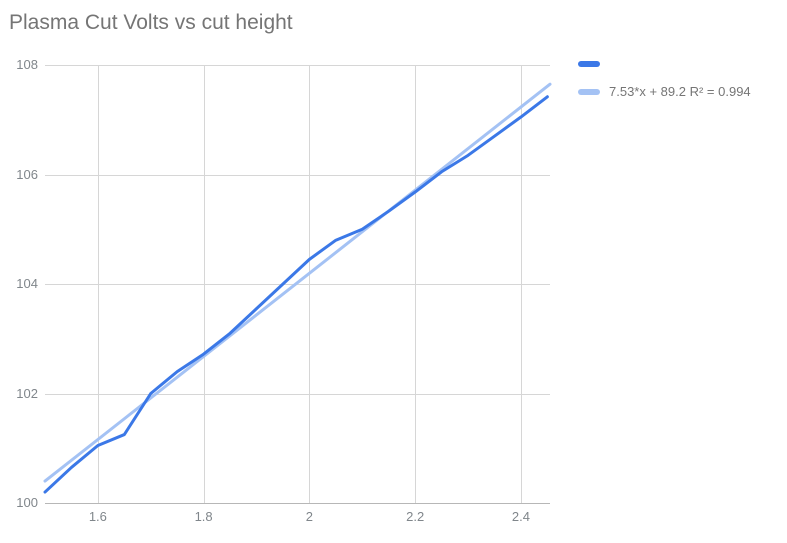 The width and height of the screenshot is (787, 543). Describe the element at coordinates (415, 516) in the screenshot. I see `x-tick-label: 2.2` at that location.